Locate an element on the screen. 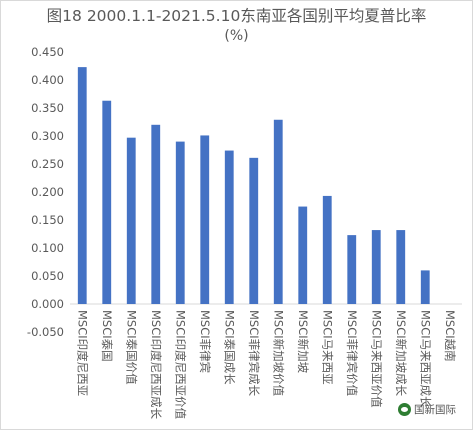  y-tick-label: 0.400 is located at coordinates (47, 80).